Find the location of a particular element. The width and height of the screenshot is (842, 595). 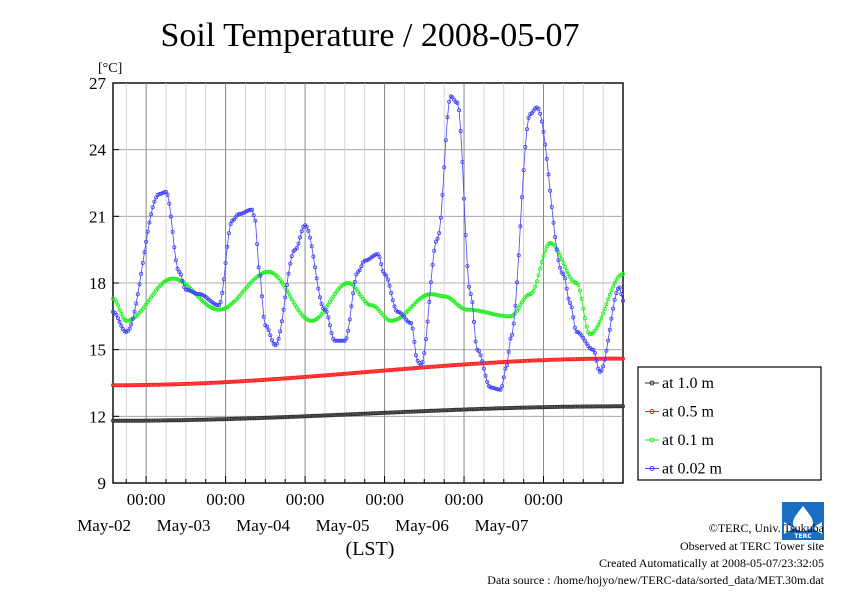

x-tick-date-label: May-04 is located at coordinates (263, 525).